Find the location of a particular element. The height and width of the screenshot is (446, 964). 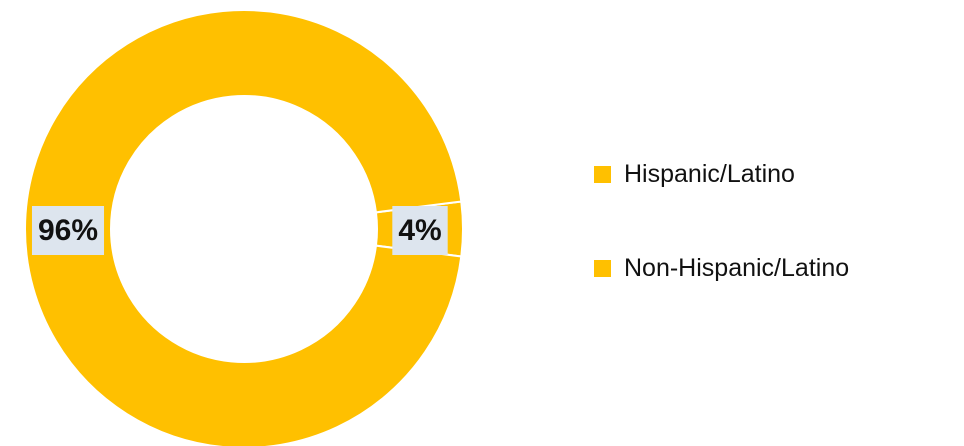

legend-item-non-hispanic-latino: Non-Hispanic/Latino is located at coordinates (774, 268).